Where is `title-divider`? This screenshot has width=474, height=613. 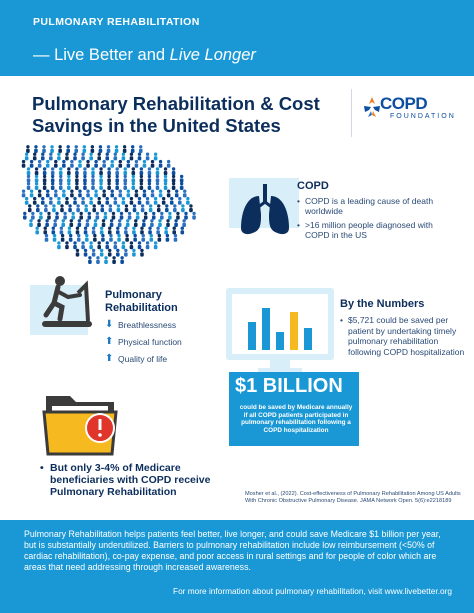
title-divider is located at coordinates (351, 113).